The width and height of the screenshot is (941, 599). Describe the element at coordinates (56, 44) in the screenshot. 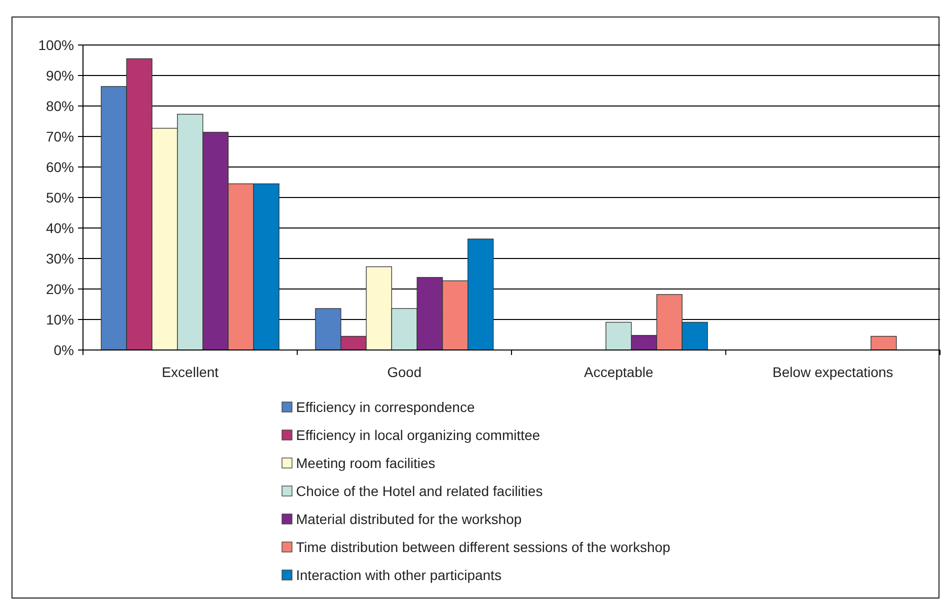

I see `y-tick-label: 100%` at that location.